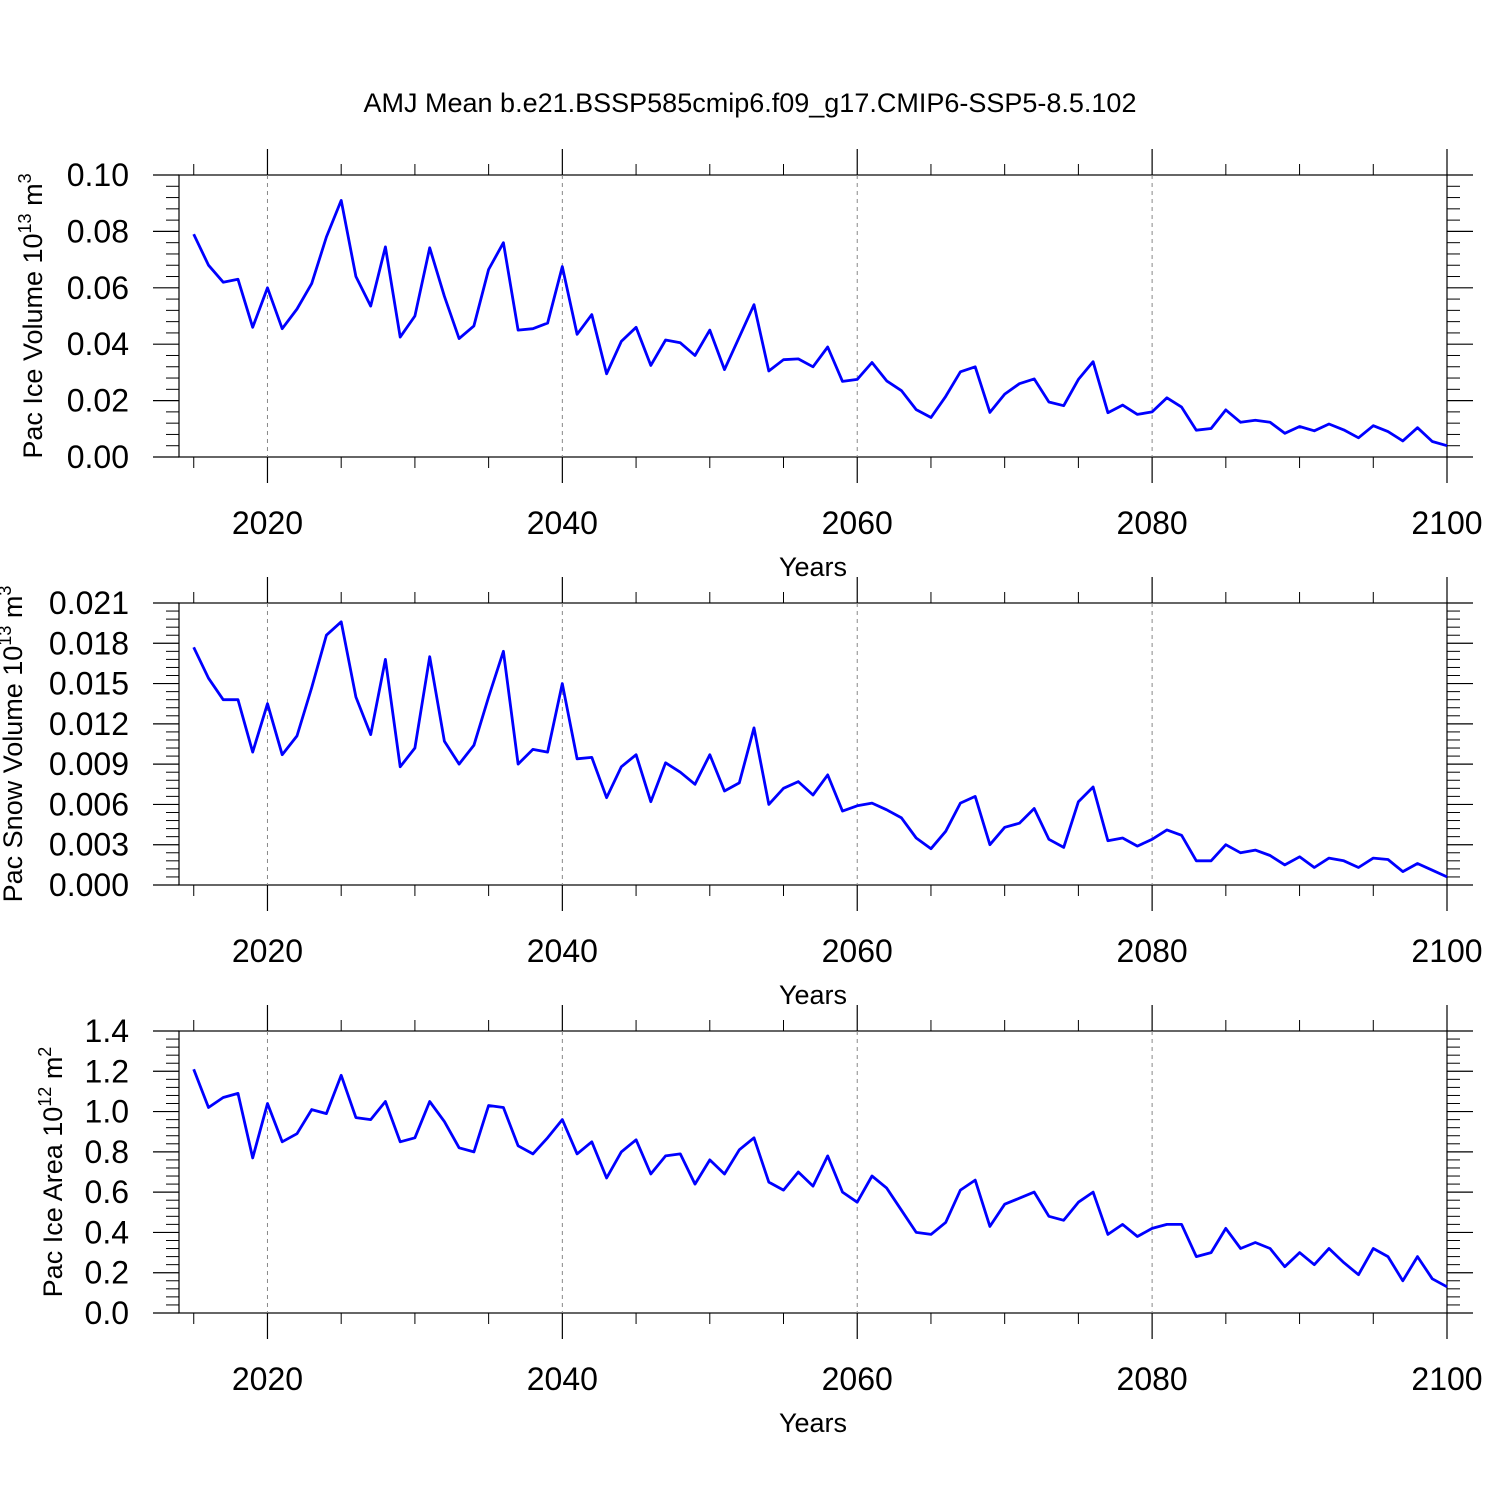 Image resolution: width=1500 pixels, height=1505 pixels. What do you see at coordinates (89, 684) in the screenshot?
I see `y-tick-label: 0.015` at bounding box center [89, 684].